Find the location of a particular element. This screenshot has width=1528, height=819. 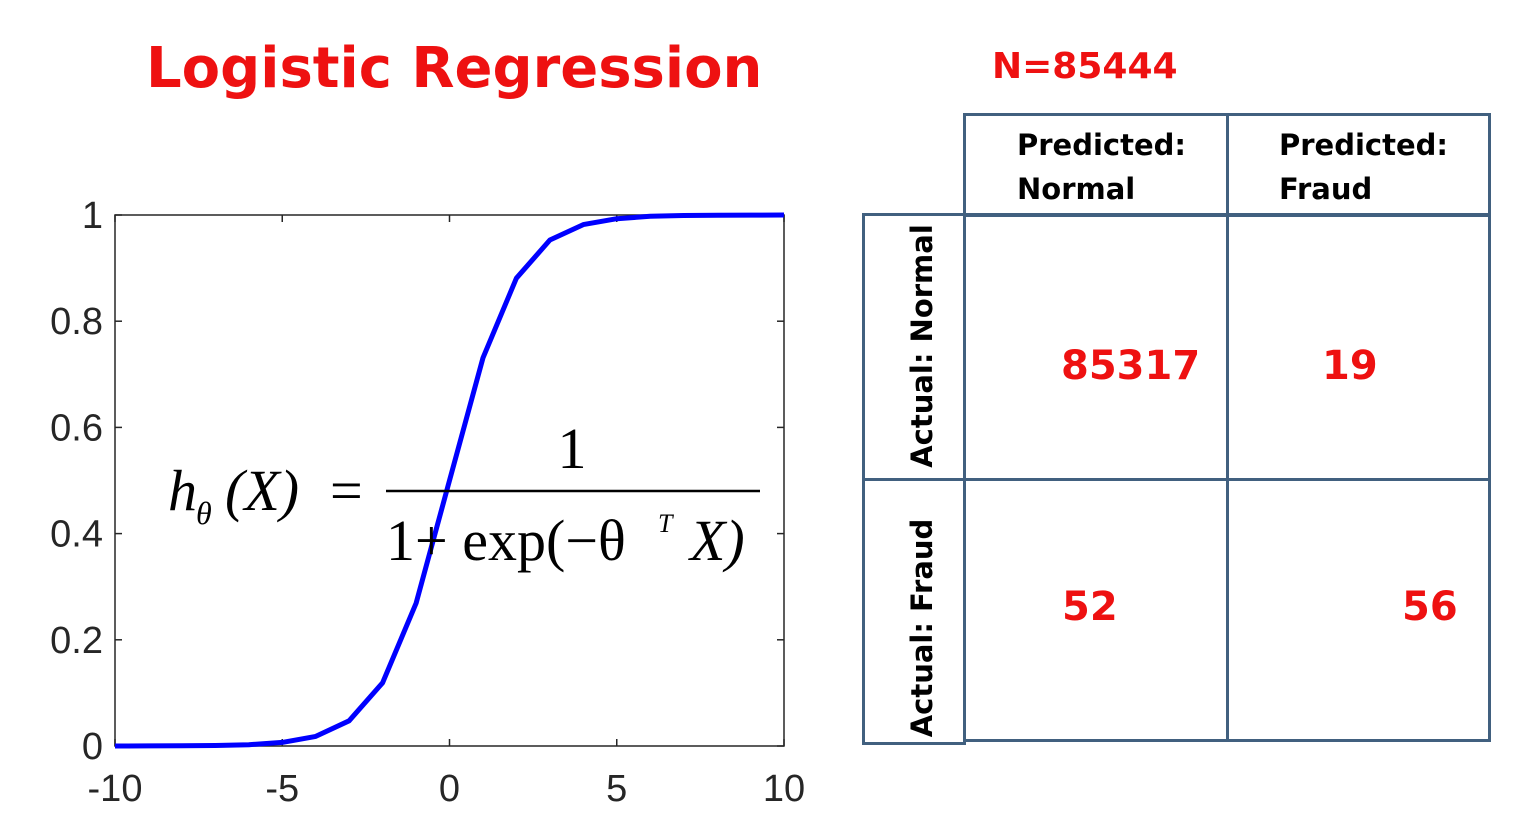

x-tick-label: 5 is located at coordinates (616, 789).